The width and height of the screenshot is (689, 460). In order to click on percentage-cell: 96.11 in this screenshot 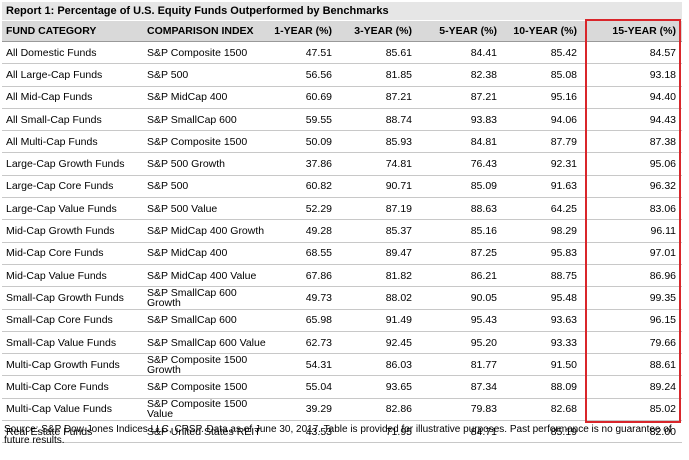, I will do `click(632, 231)`.